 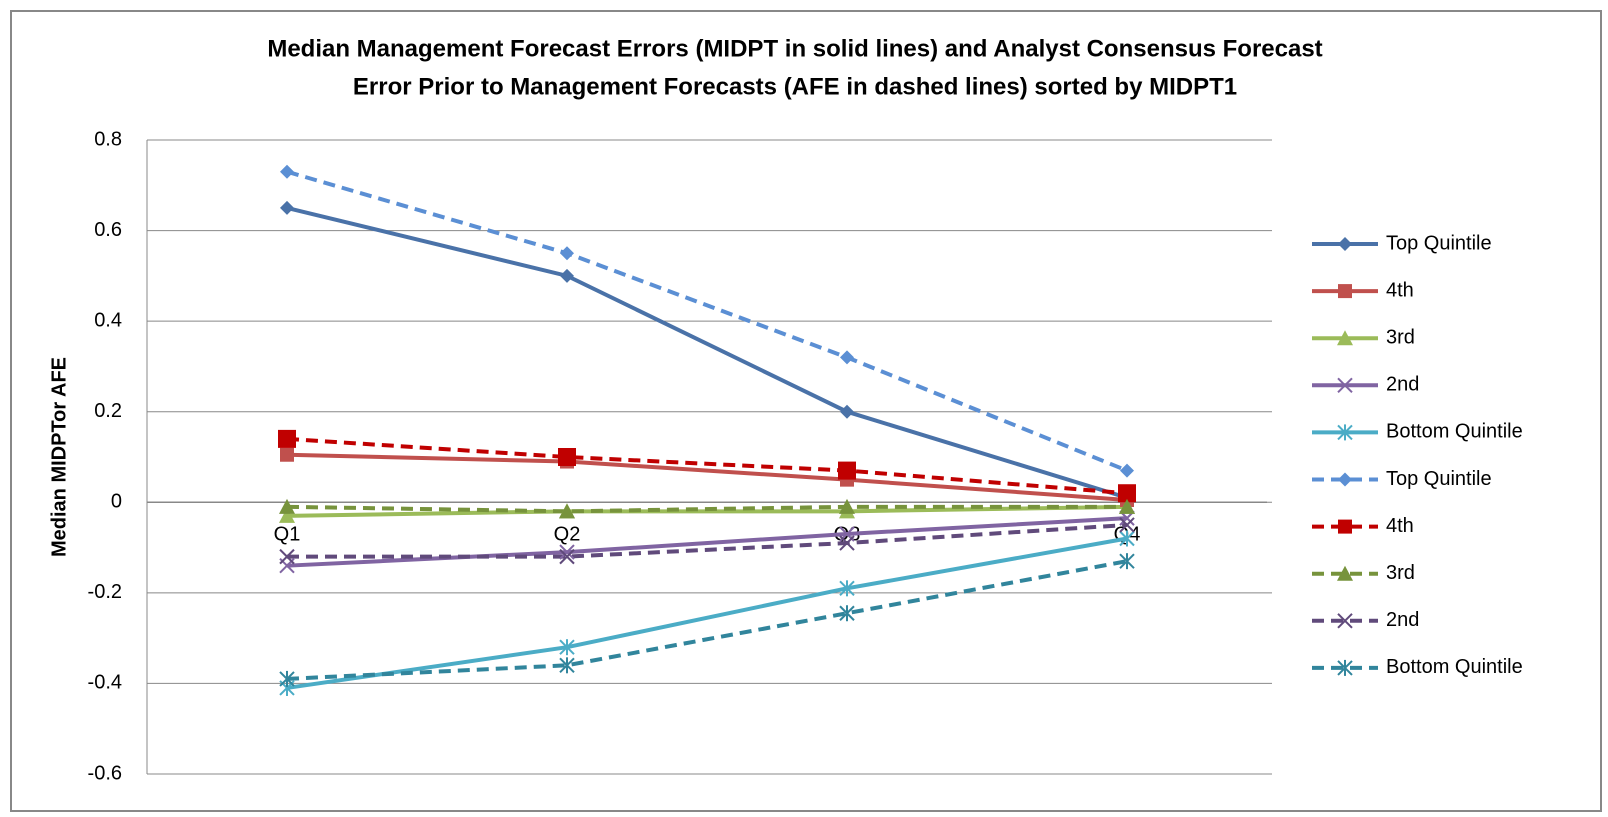 What do you see at coordinates (105, 773) in the screenshot?
I see `y-tick-label: -0.6` at bounding box center [105, 773].